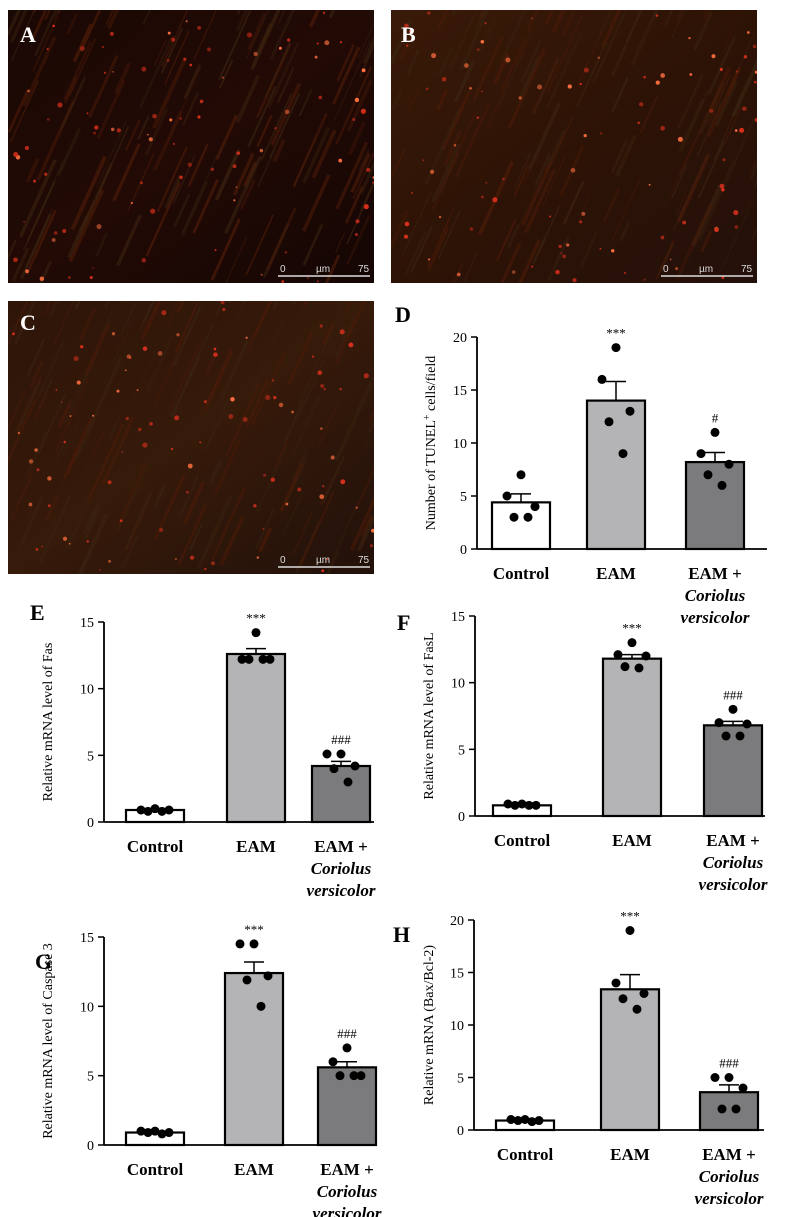  What do you see at coordinates (48, 722) in the screenshot?
I see `y-axis-label: Relative mRNA level of Fas` at bounding box center [48, 722].